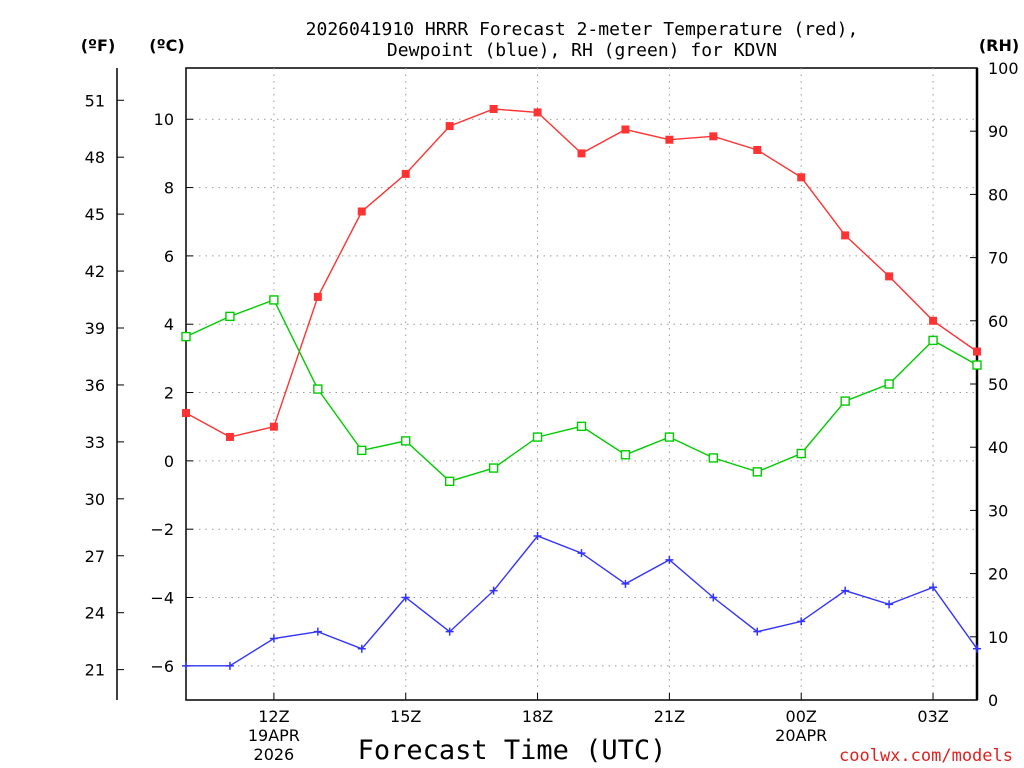  Describe the element at coordinates (993, 700) in the screenshot. I see `rh-tick-label: 0` at that location.